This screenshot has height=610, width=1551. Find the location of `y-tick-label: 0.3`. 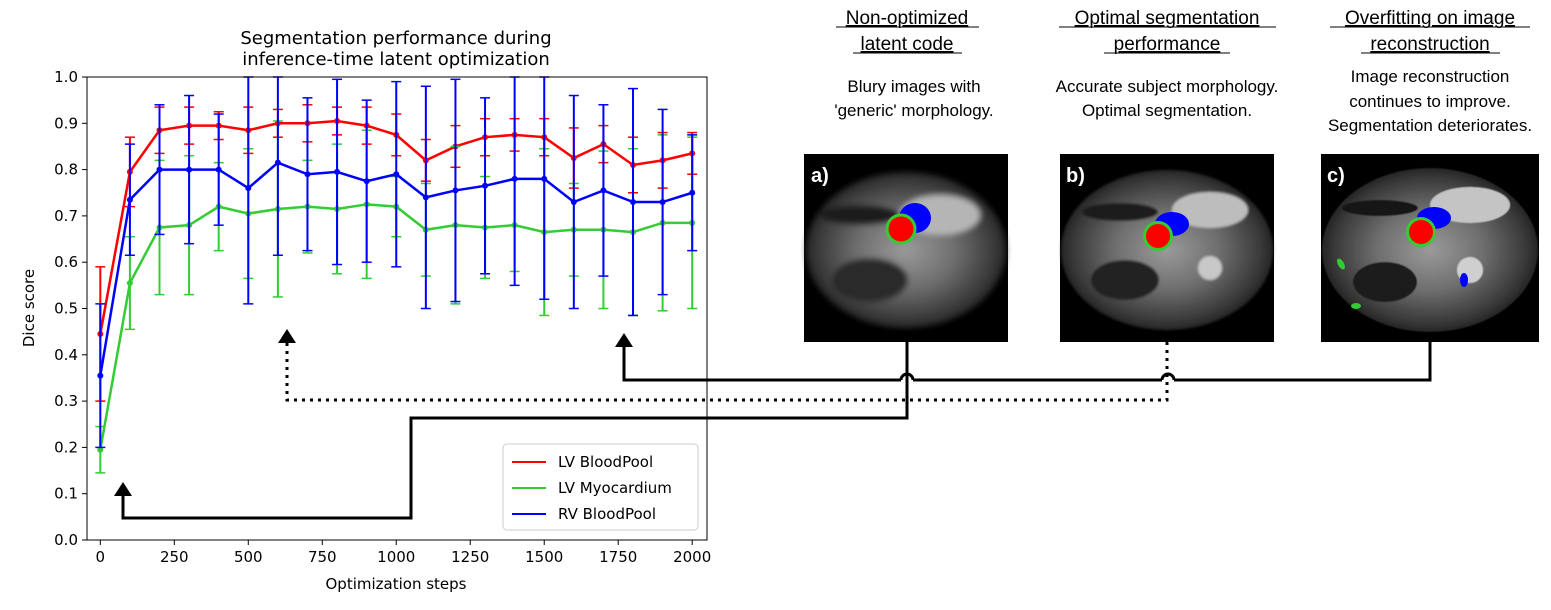

y-tick-label: 0.3 is located at coordinates (66, 401).